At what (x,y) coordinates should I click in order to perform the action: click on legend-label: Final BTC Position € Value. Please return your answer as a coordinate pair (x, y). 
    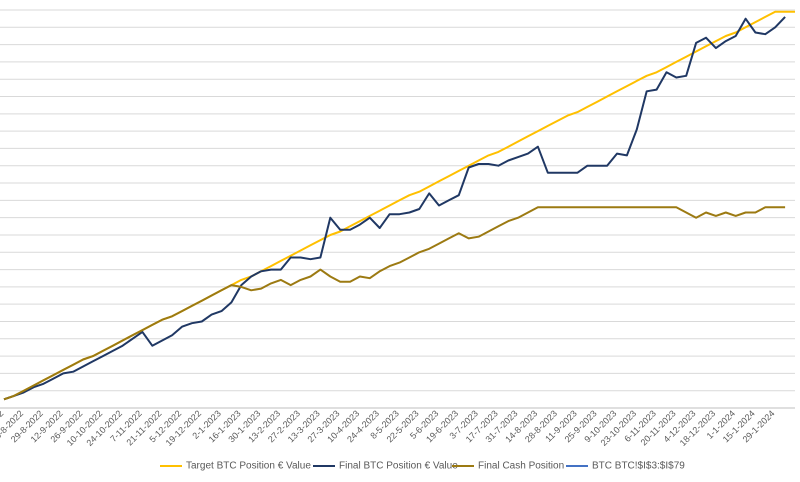
    Looking at the image, I should click on (398, 466).